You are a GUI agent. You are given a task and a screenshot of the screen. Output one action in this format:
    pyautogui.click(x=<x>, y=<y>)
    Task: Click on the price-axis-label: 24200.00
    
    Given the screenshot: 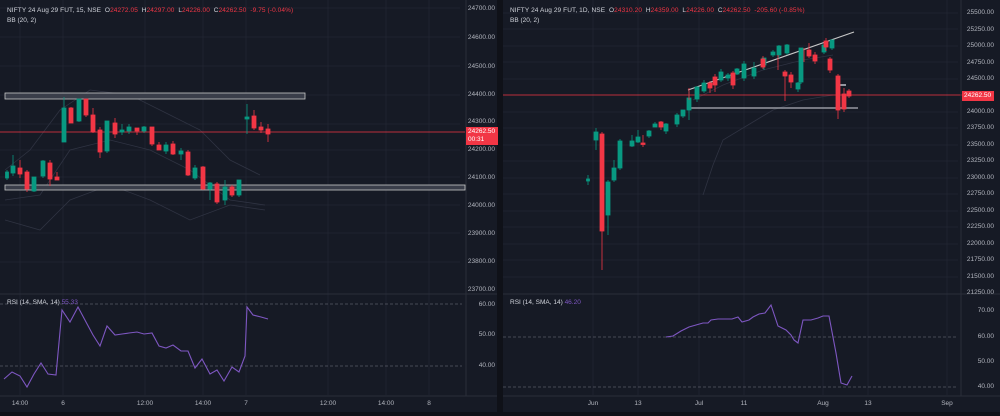 What is the action you would take?
    pyautogui.click(x=481, y=149)
    